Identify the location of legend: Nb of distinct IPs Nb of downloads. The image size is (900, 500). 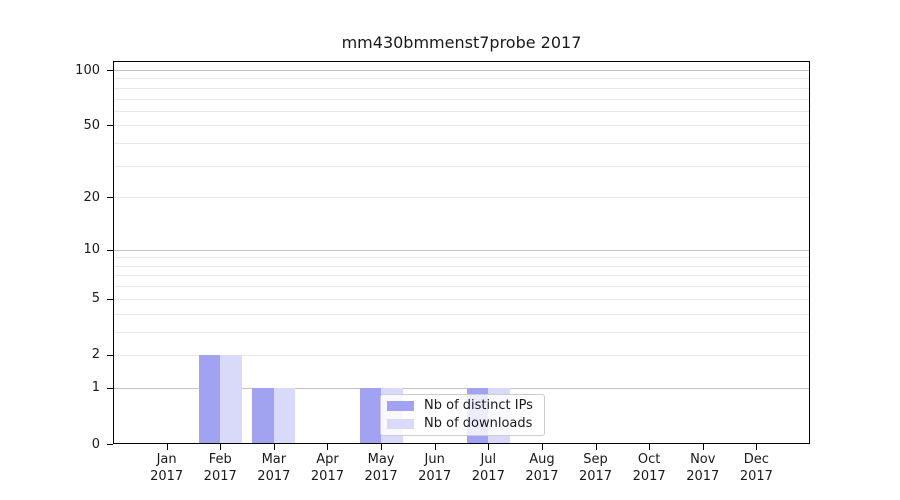
(462, 415).